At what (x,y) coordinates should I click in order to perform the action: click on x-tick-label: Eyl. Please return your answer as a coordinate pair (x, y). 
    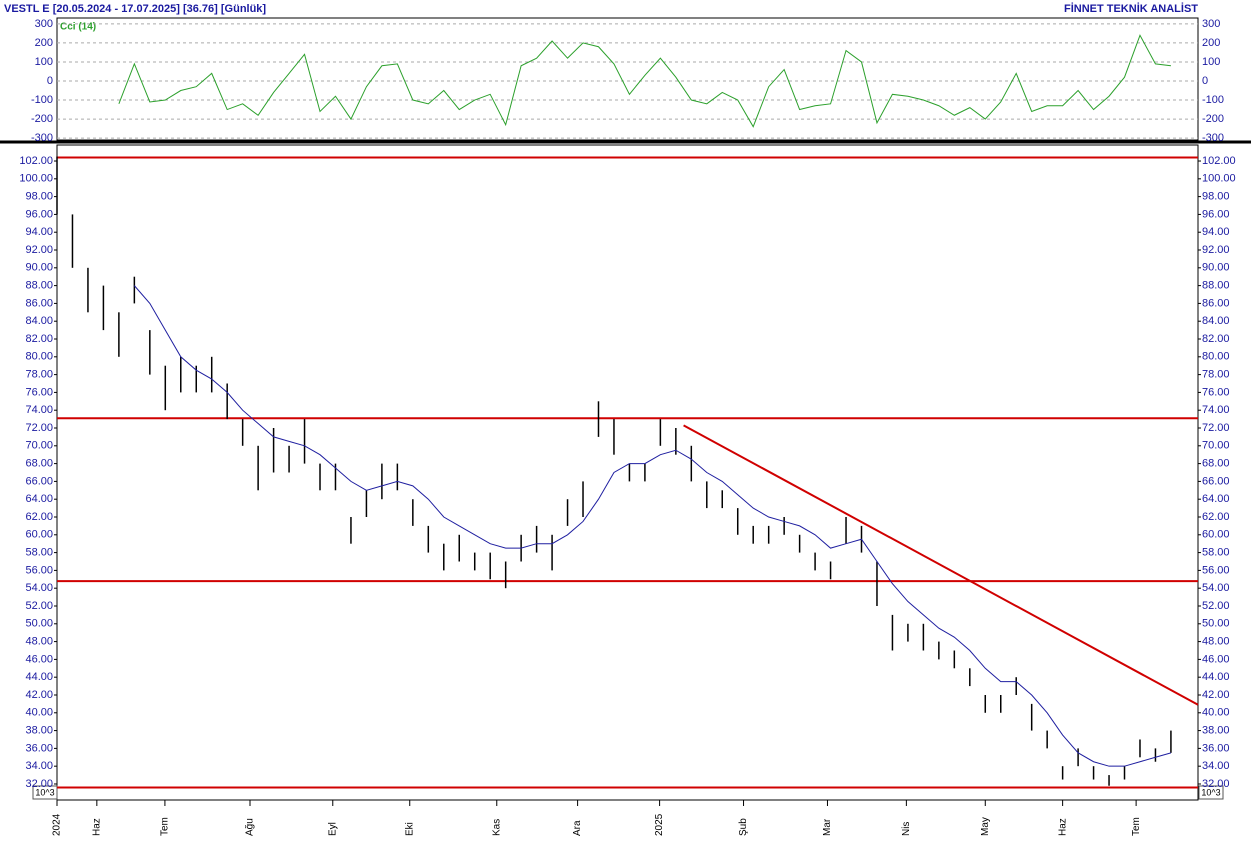
    Looking at the image, I should click on (332, 829).